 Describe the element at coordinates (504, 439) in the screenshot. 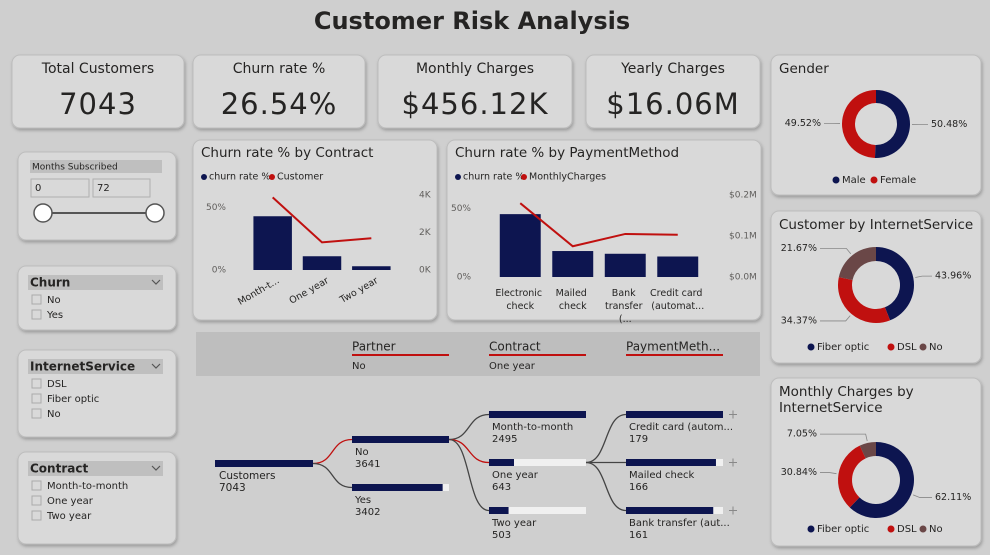

I see `tree-node-value: 2495` at that location.